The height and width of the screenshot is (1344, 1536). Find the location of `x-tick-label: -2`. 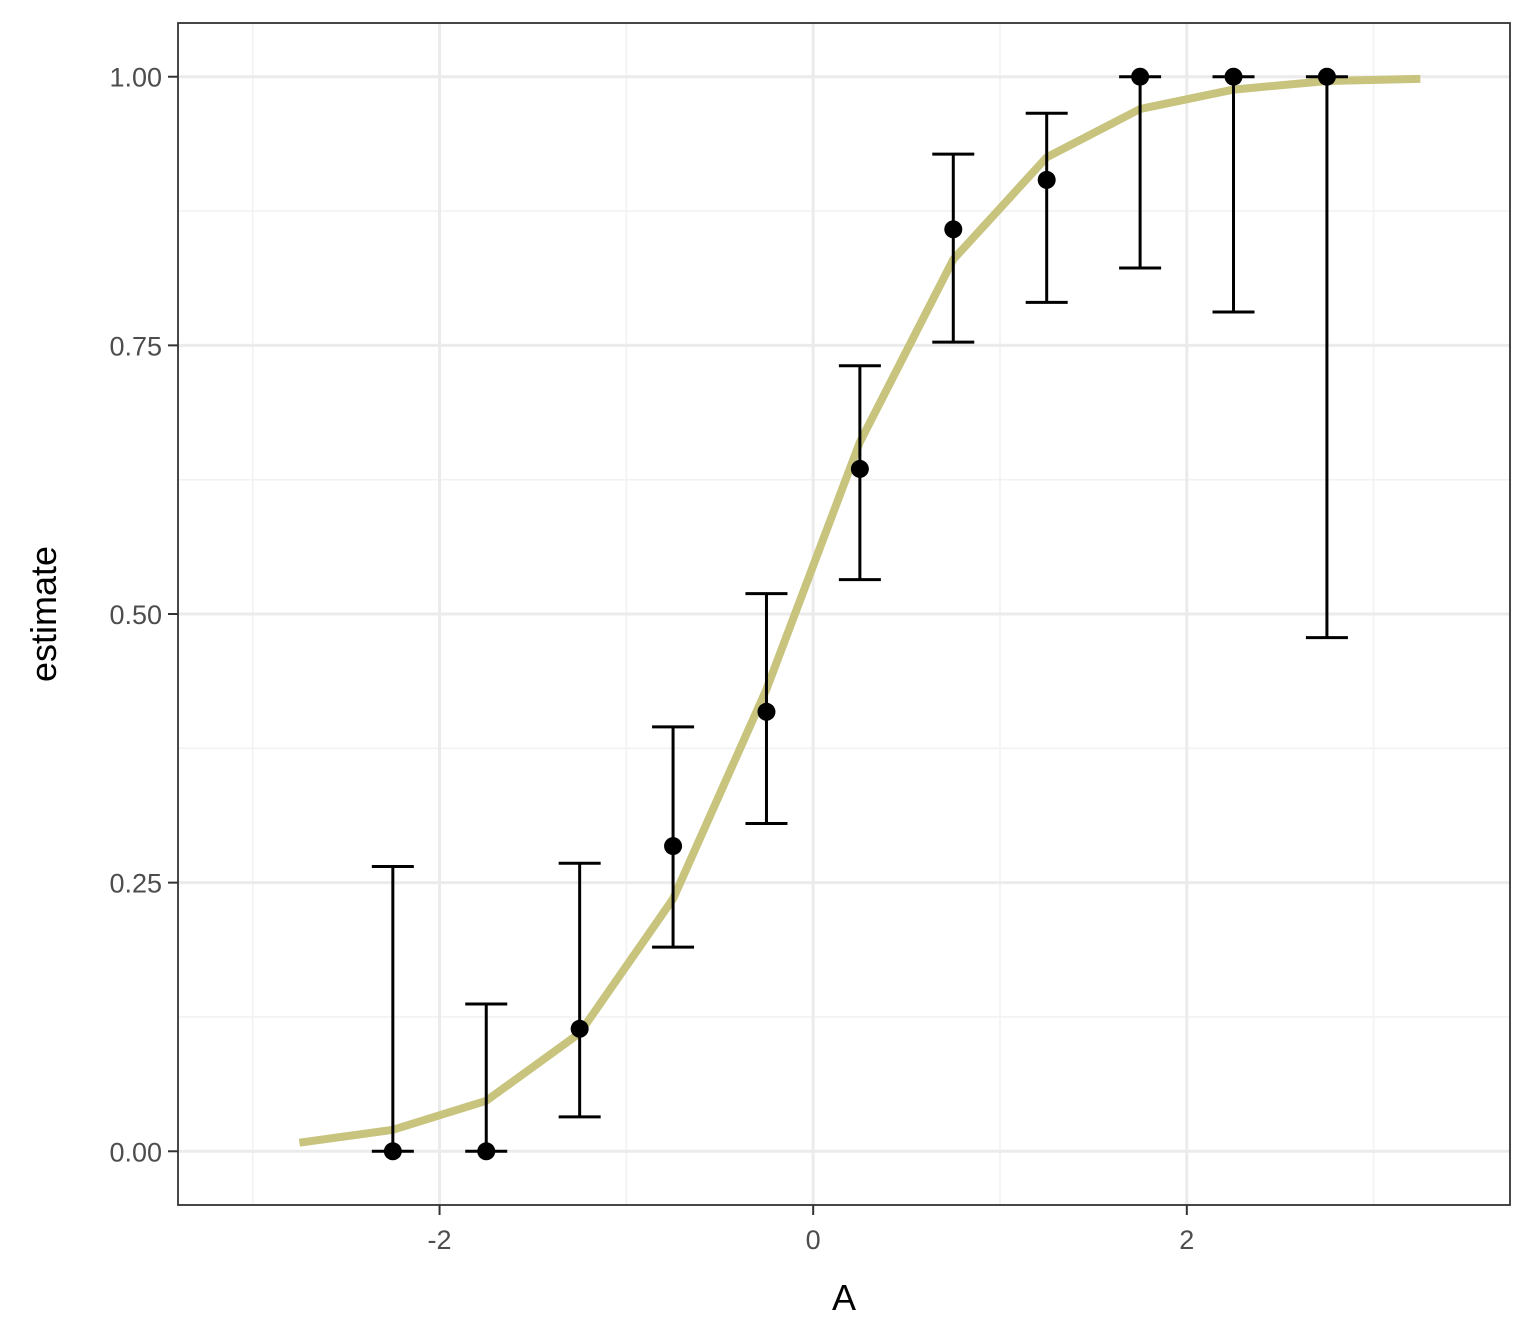

x-tick-label: -2 is located at coordinates (440, 1240).